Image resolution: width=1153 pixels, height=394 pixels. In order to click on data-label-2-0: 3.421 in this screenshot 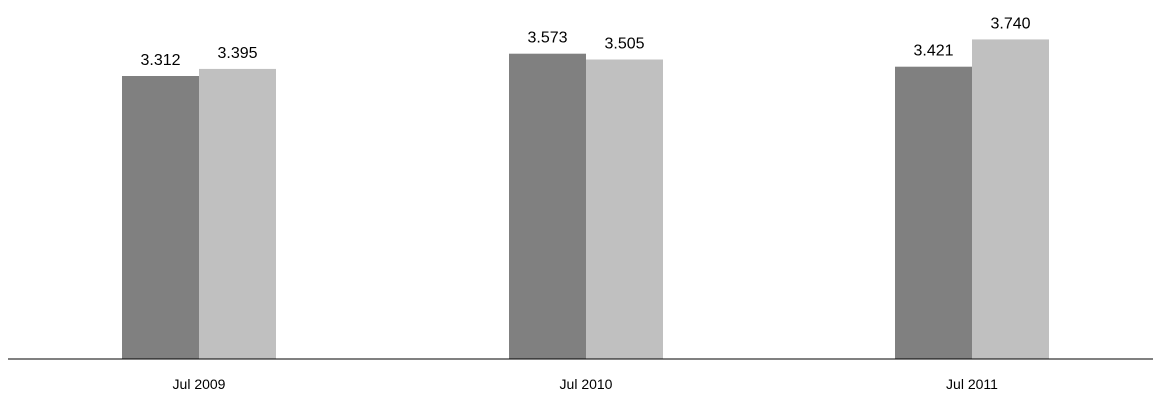, I will do `click(933, 51)`.